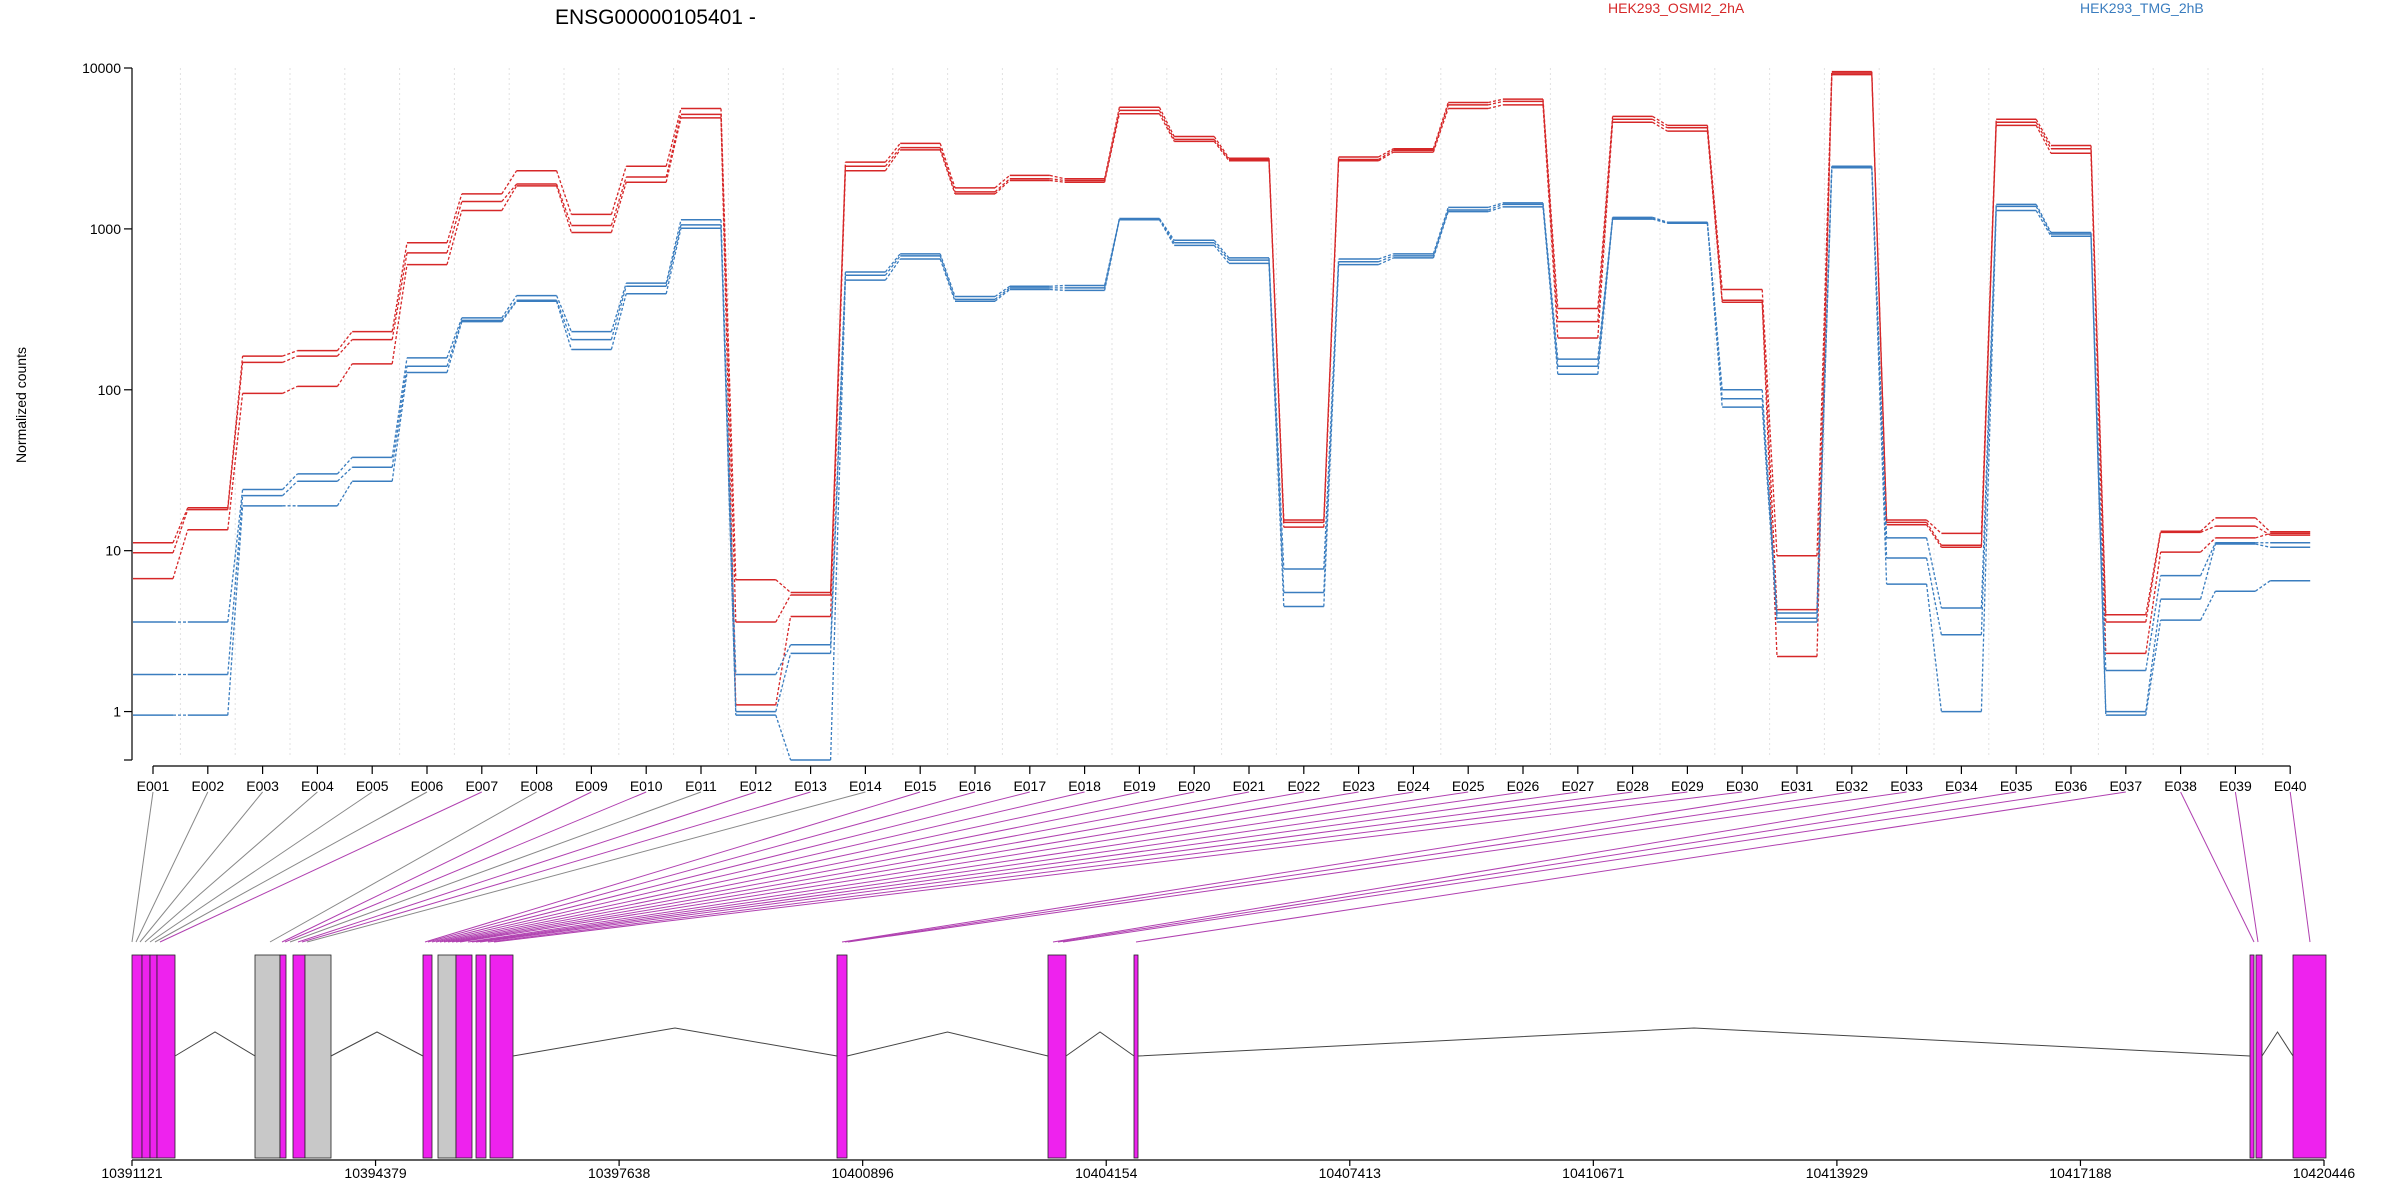 The width and height of the screenshot is (2400, 1200). Describe the element at coordinates (1303, 786) in the screenshot. I see `x-tick-label: E022` at that location.